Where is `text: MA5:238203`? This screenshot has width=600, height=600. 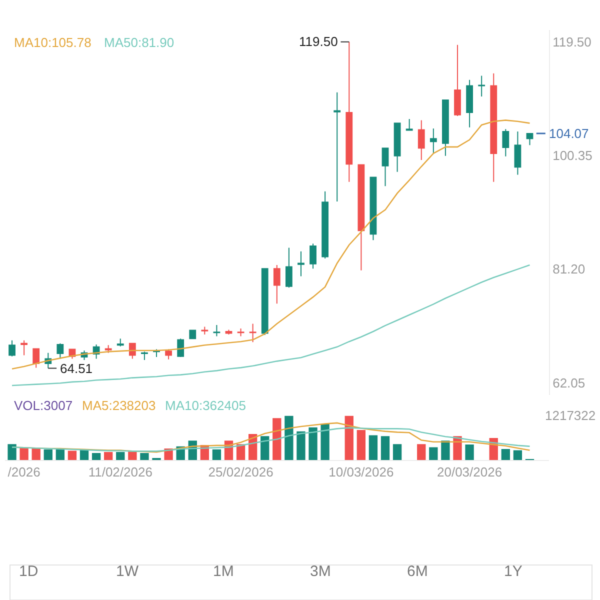
text: MA5:238203 is located at coordinates (119, 405).